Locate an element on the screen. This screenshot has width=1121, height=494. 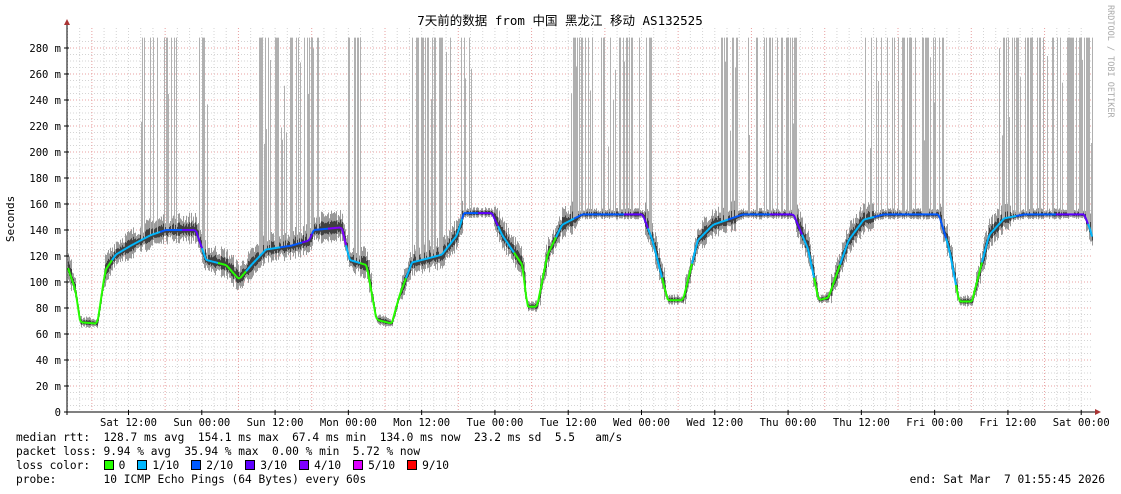
x-tick-label: Mon 00:00 is located at coordinates (348, 423).